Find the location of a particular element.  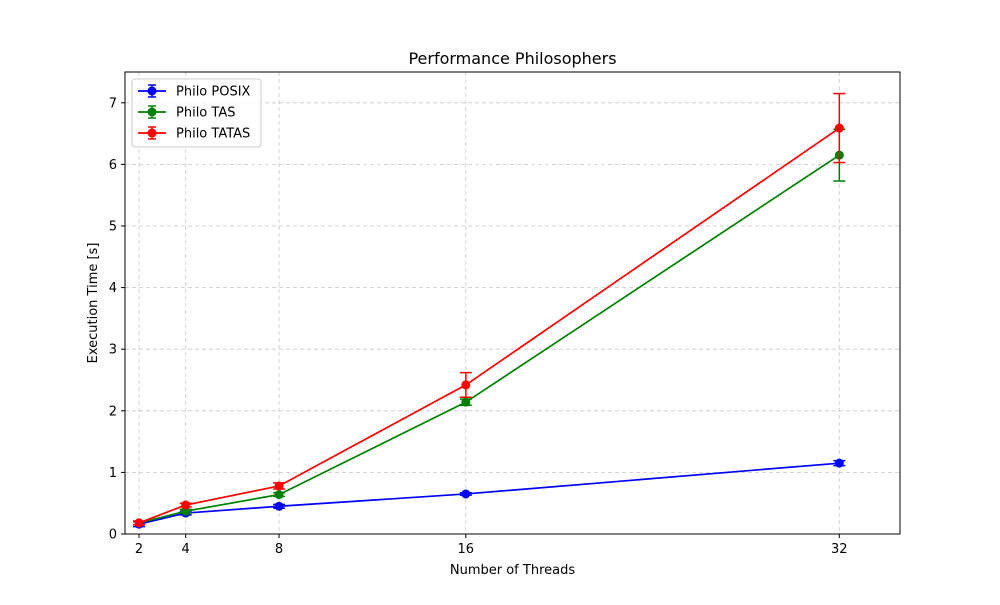

y-tick-label: 5 is located at coordinates (113, 227).